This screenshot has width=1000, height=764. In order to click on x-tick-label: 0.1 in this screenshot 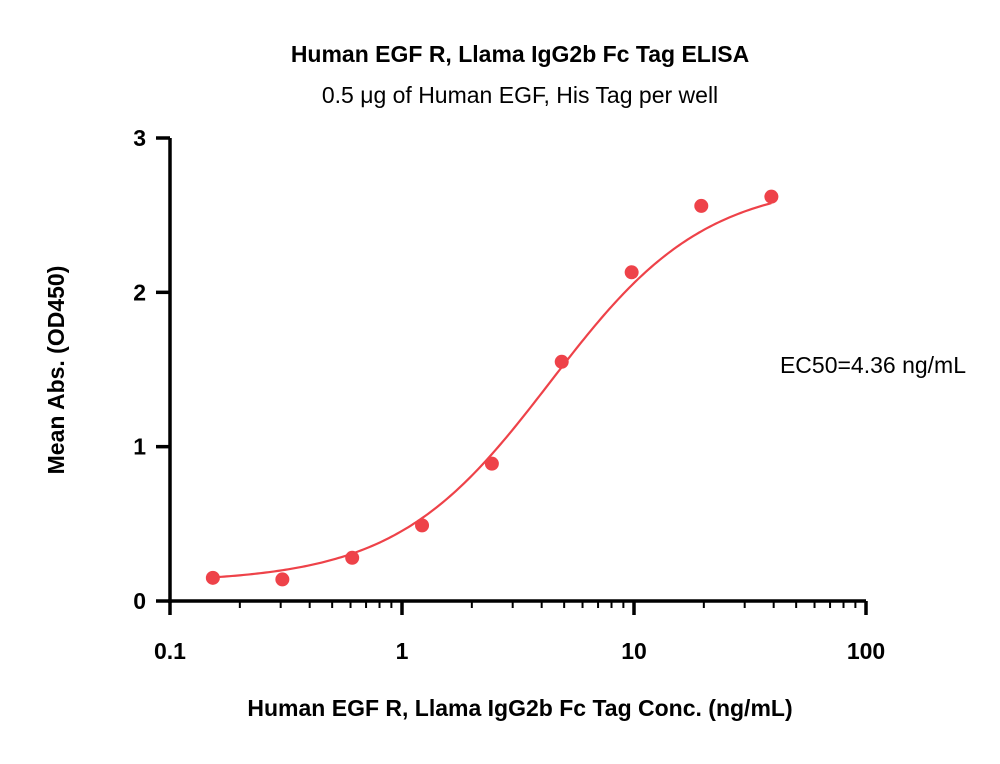, I will do `click(170, 651)`.